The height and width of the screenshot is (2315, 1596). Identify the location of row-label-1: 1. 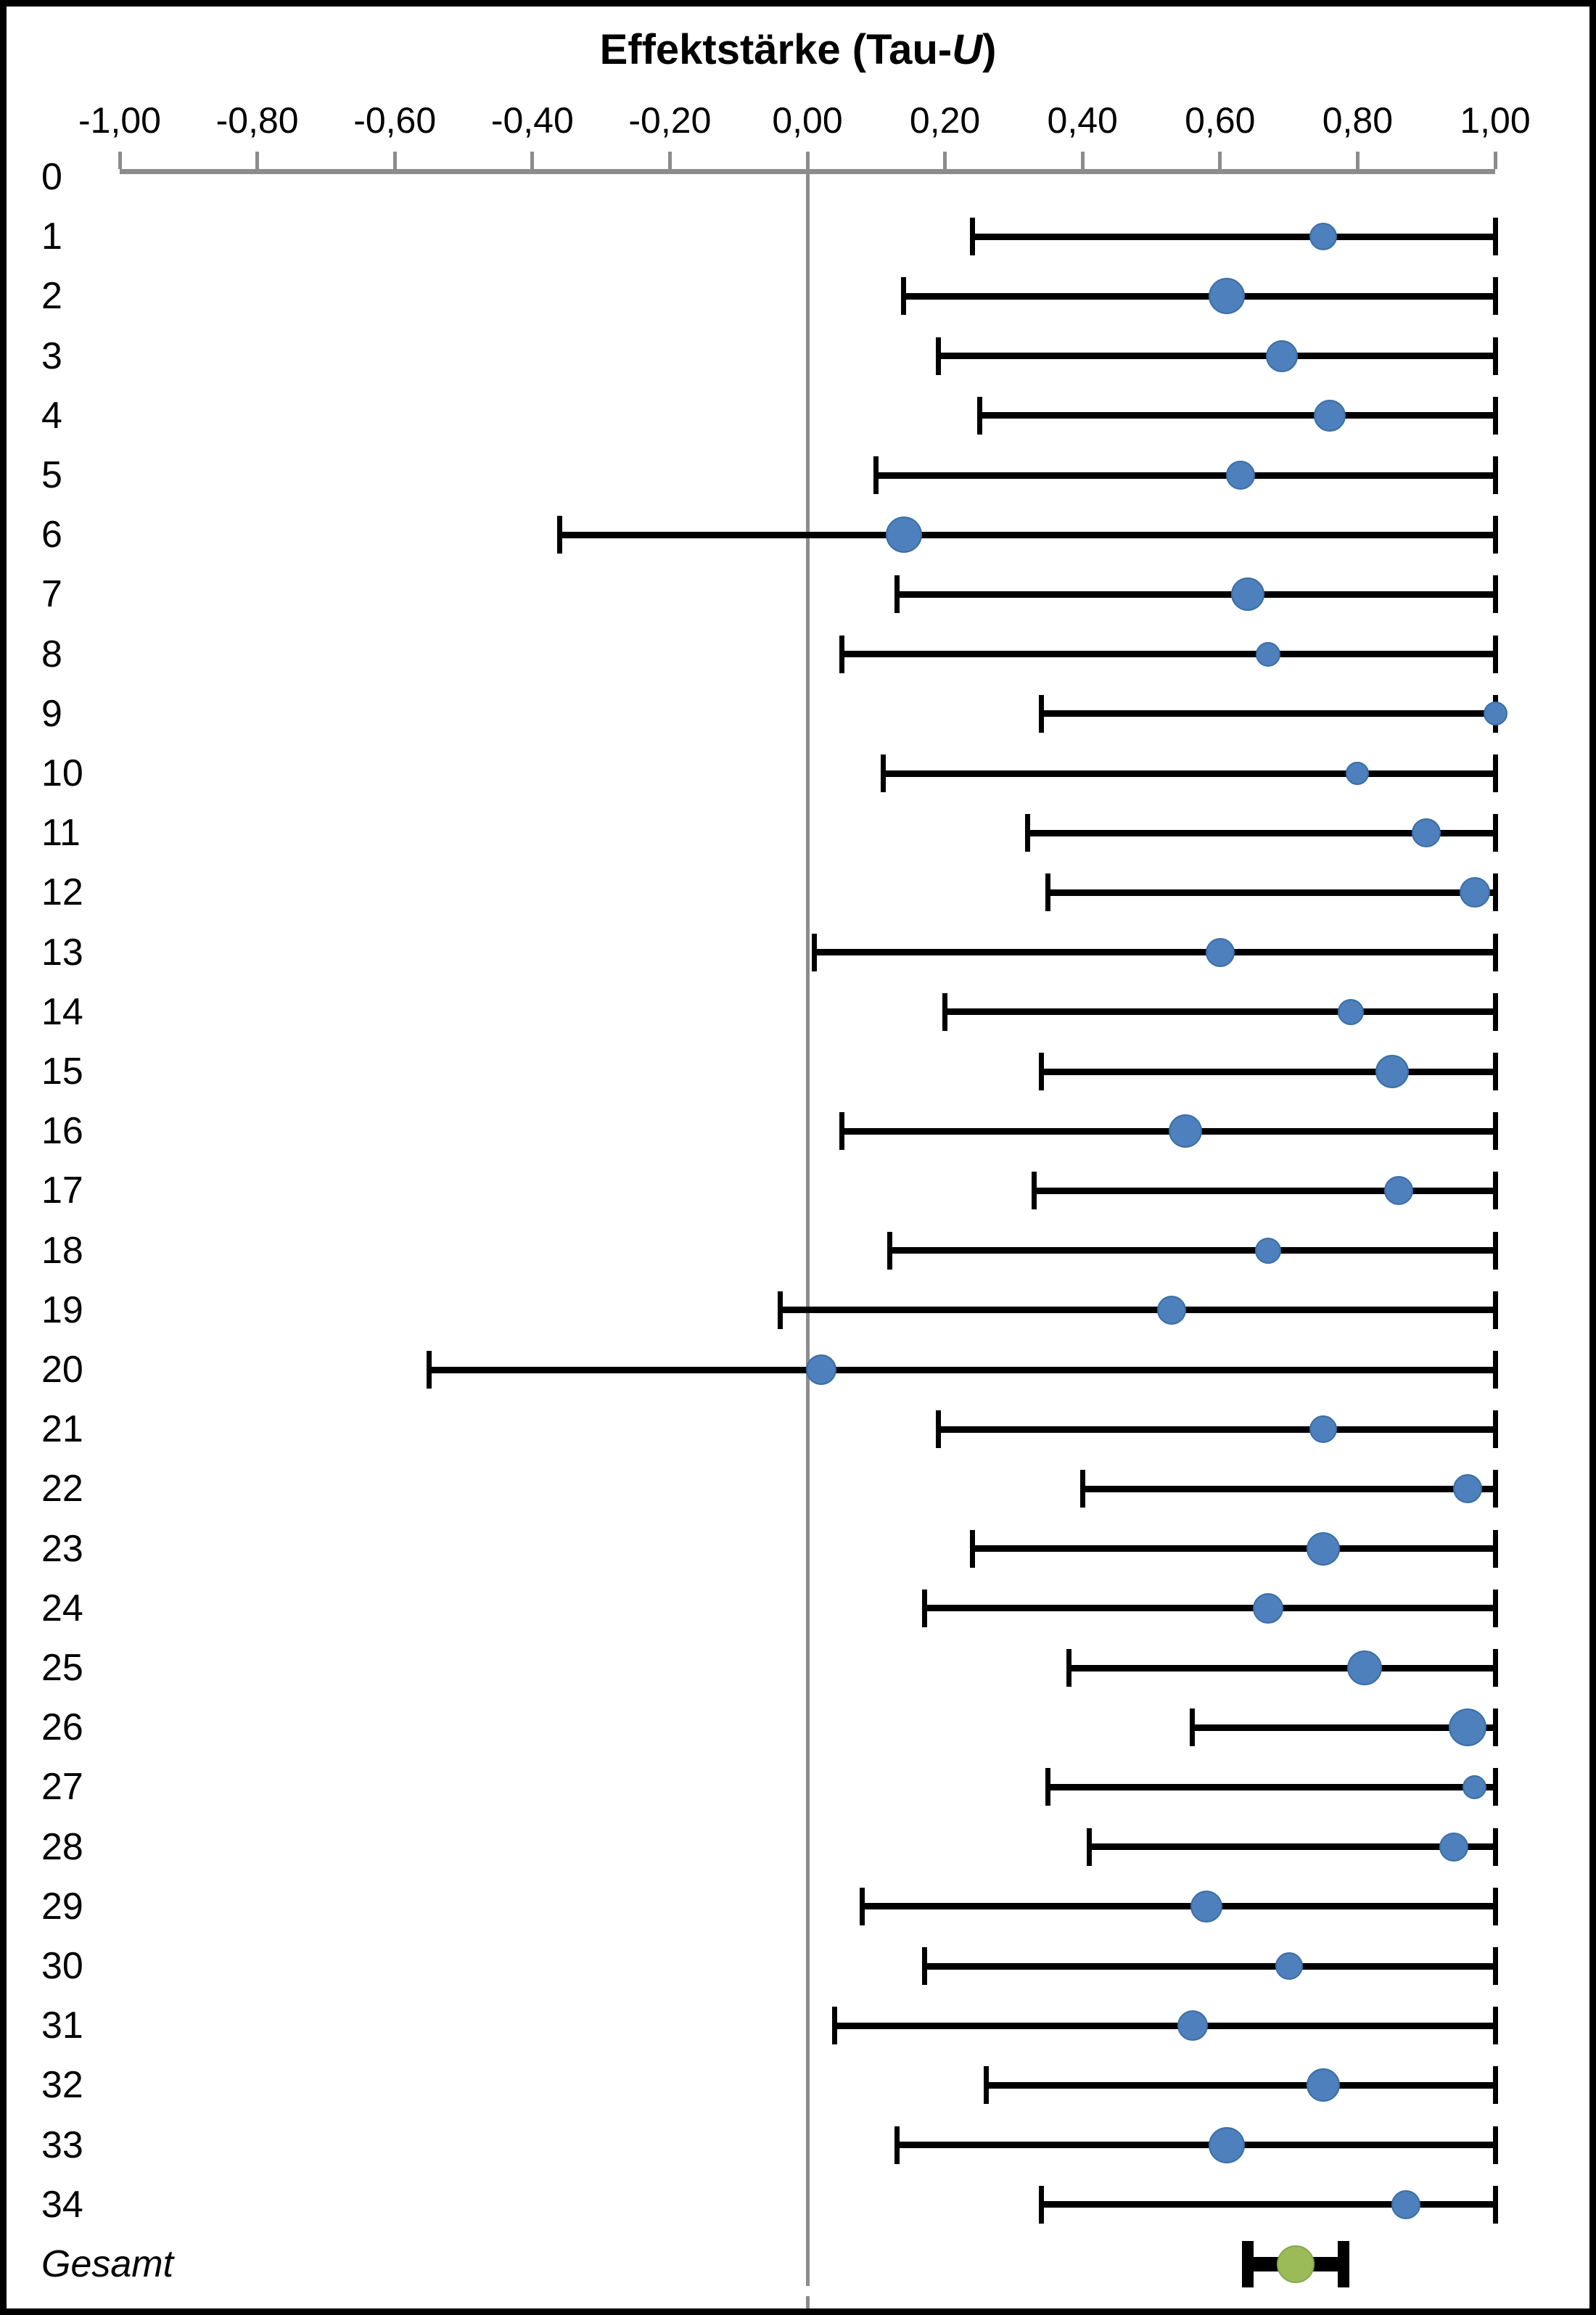
(51, 236).